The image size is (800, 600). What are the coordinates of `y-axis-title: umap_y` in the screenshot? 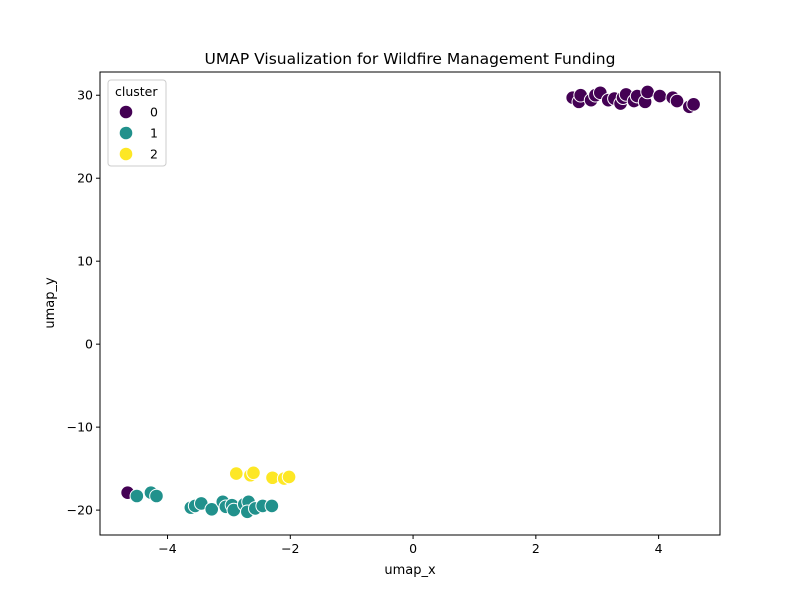 It's located at (50, 303).